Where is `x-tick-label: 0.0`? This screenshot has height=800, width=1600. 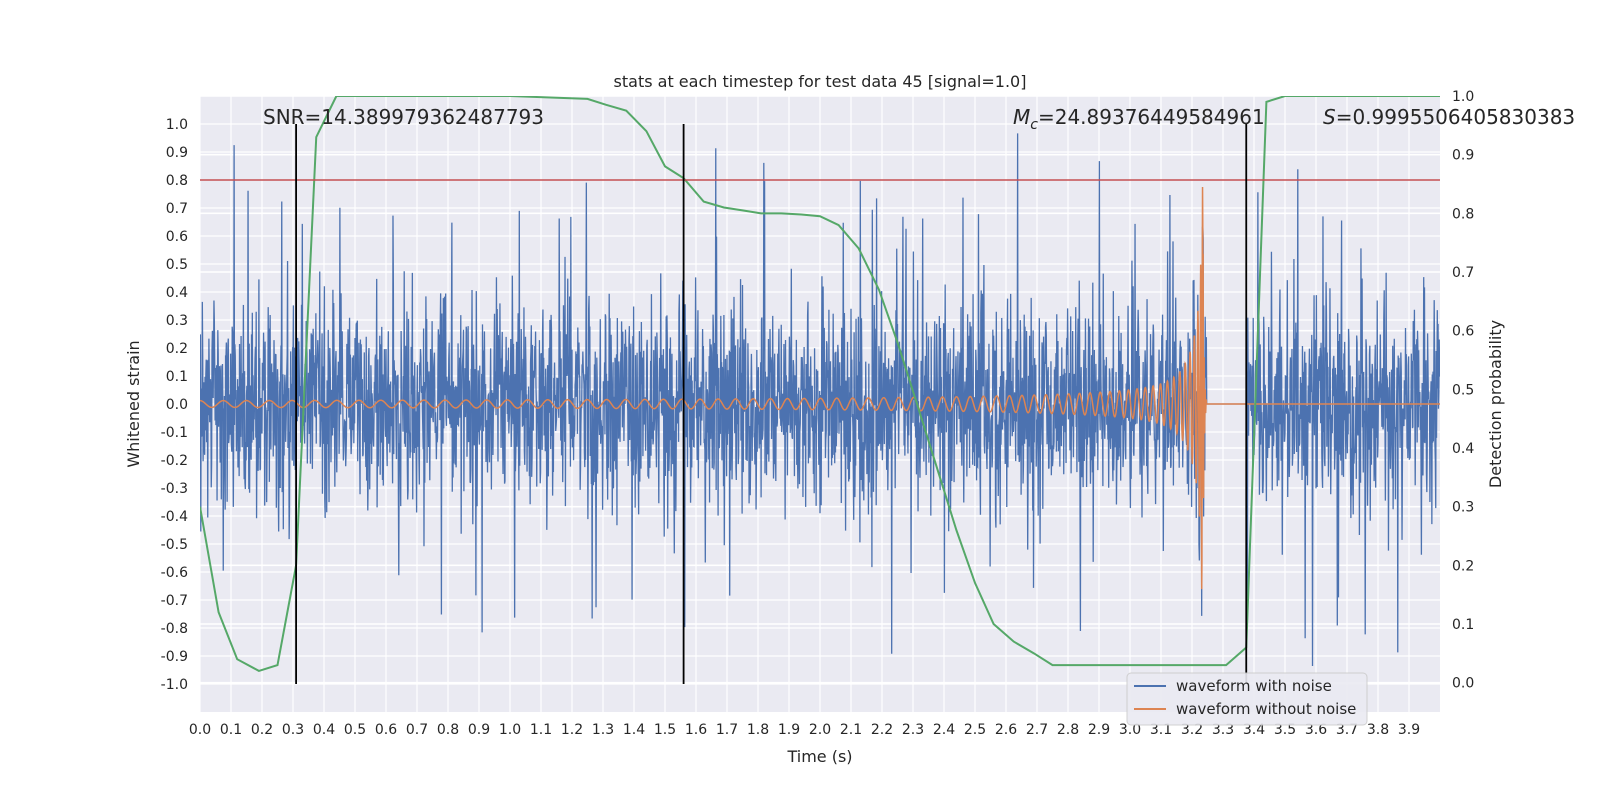 x-tick-label: 0.0 is located at coordinates (200, 730).